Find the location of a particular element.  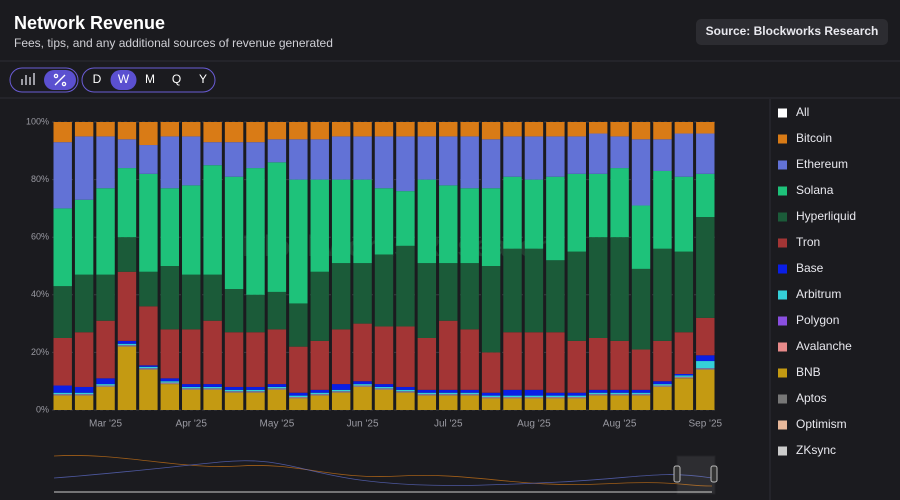

legend-label: Ethereum is located at coordinates (822, 164).